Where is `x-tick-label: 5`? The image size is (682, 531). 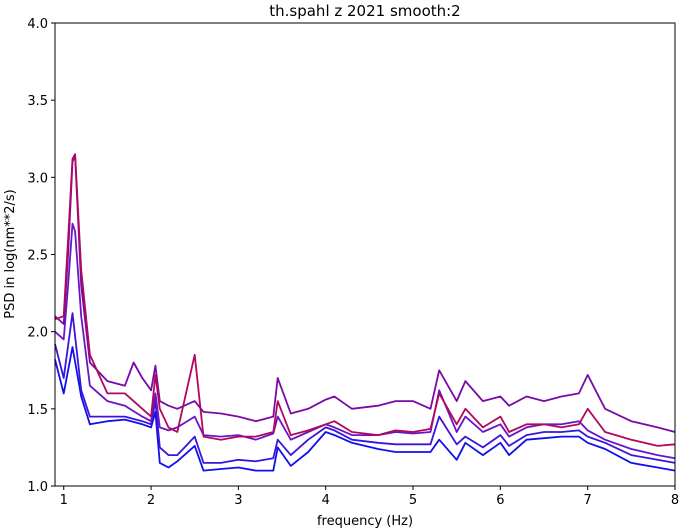 x-tick-label: 5 is located at coordinates (413, 500).